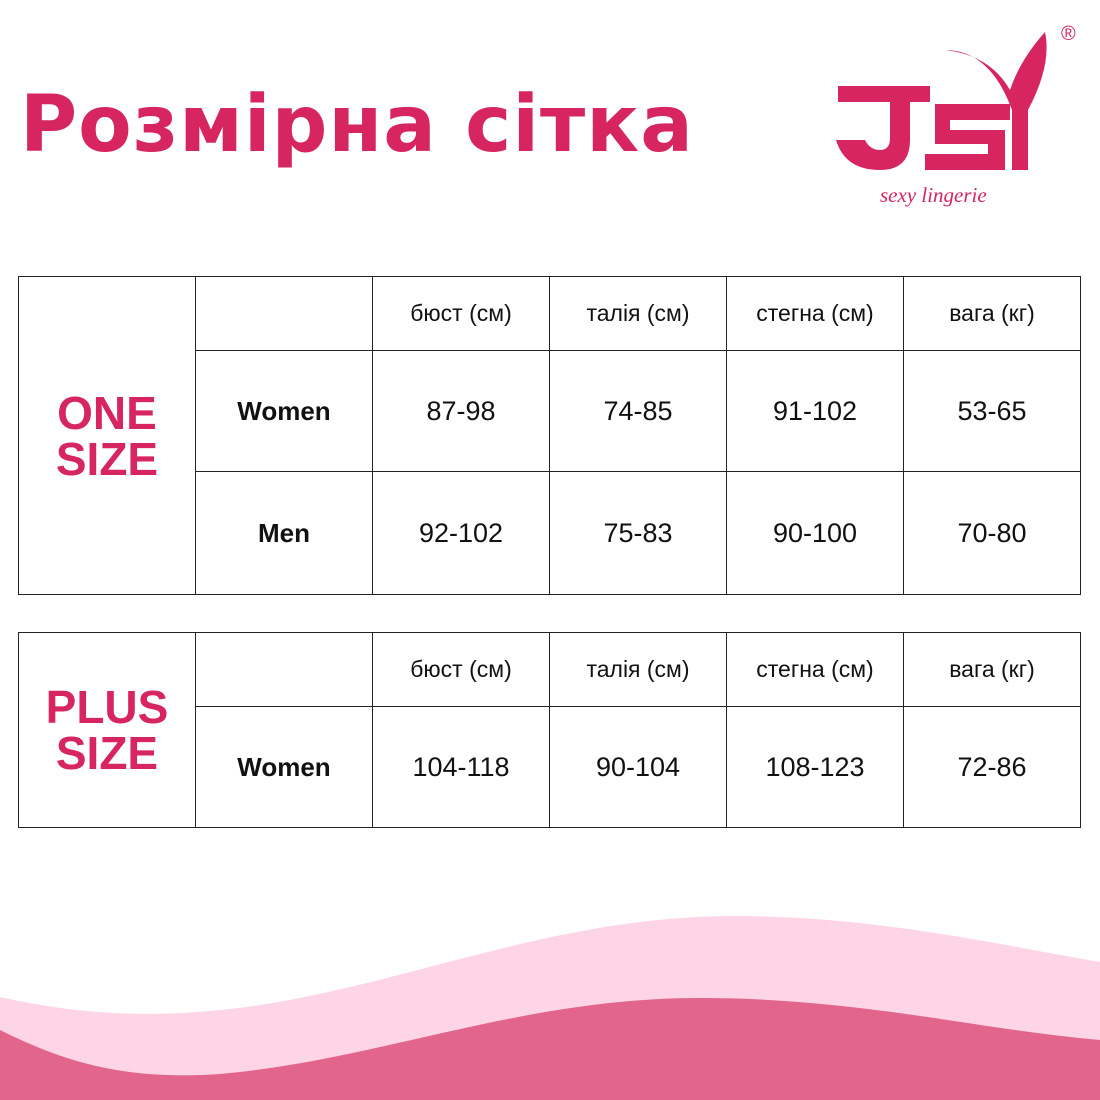 The image size is (1100, 1100). I want to click on table-row: Men 92-102 75-83 90-100 70-80, so click(550, 533).